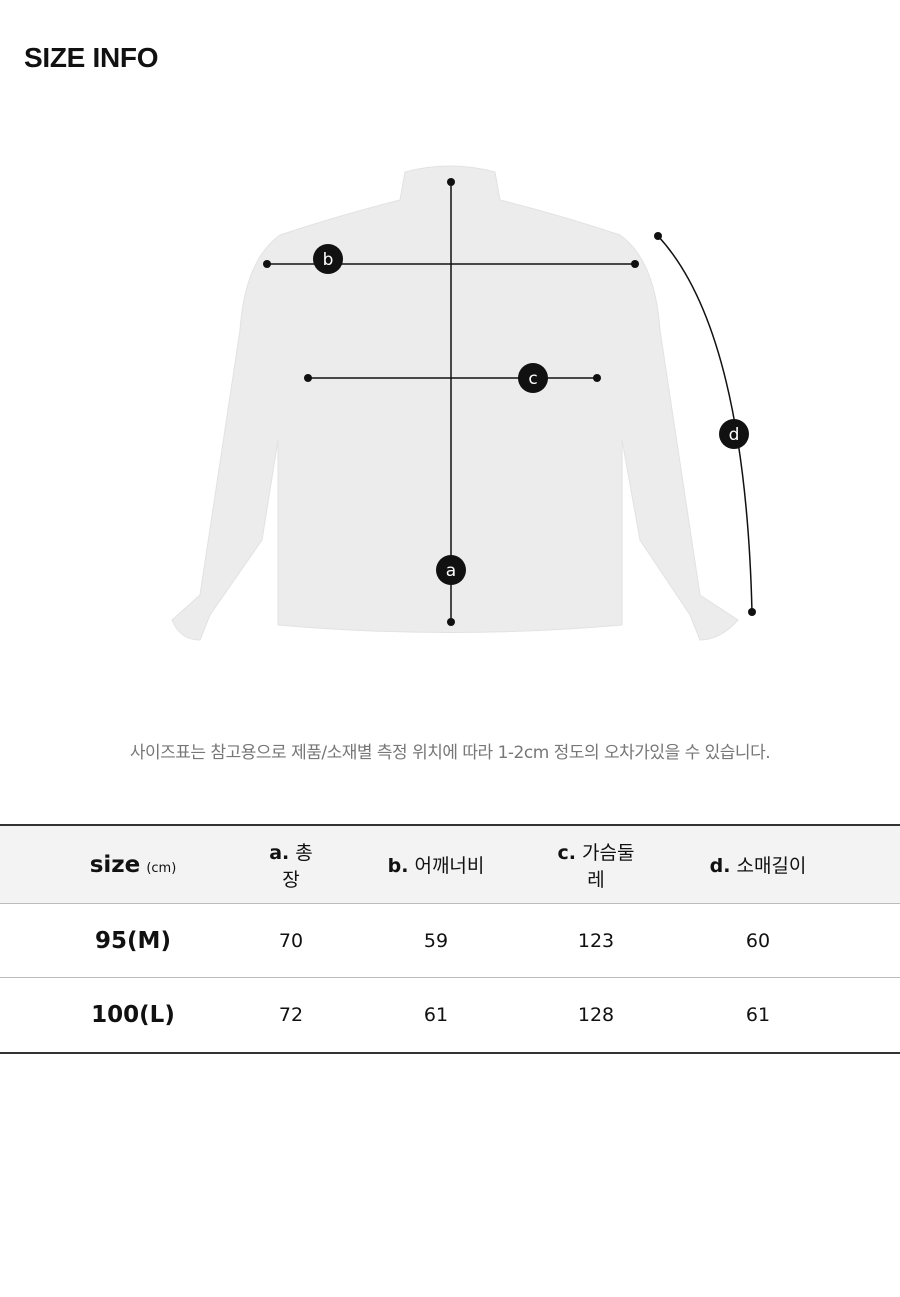  Describe the element at coordinates (596, 866) in the screenshot. I see `header-c: c. 가슴둘레` at that location.